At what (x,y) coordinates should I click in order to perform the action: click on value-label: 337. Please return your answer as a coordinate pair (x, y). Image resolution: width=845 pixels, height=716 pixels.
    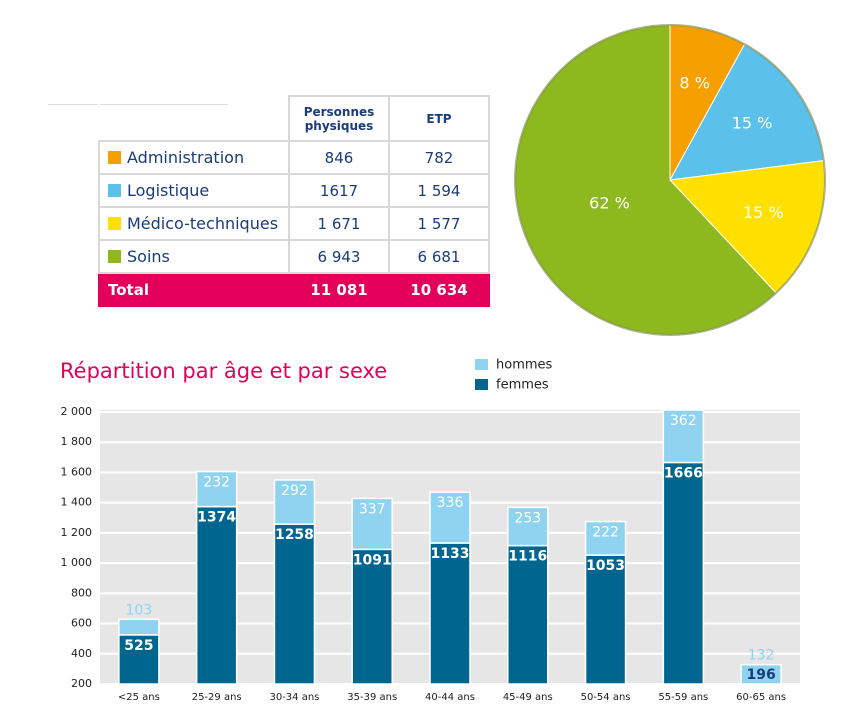
    Looking at the image, I should click on (372, 509).